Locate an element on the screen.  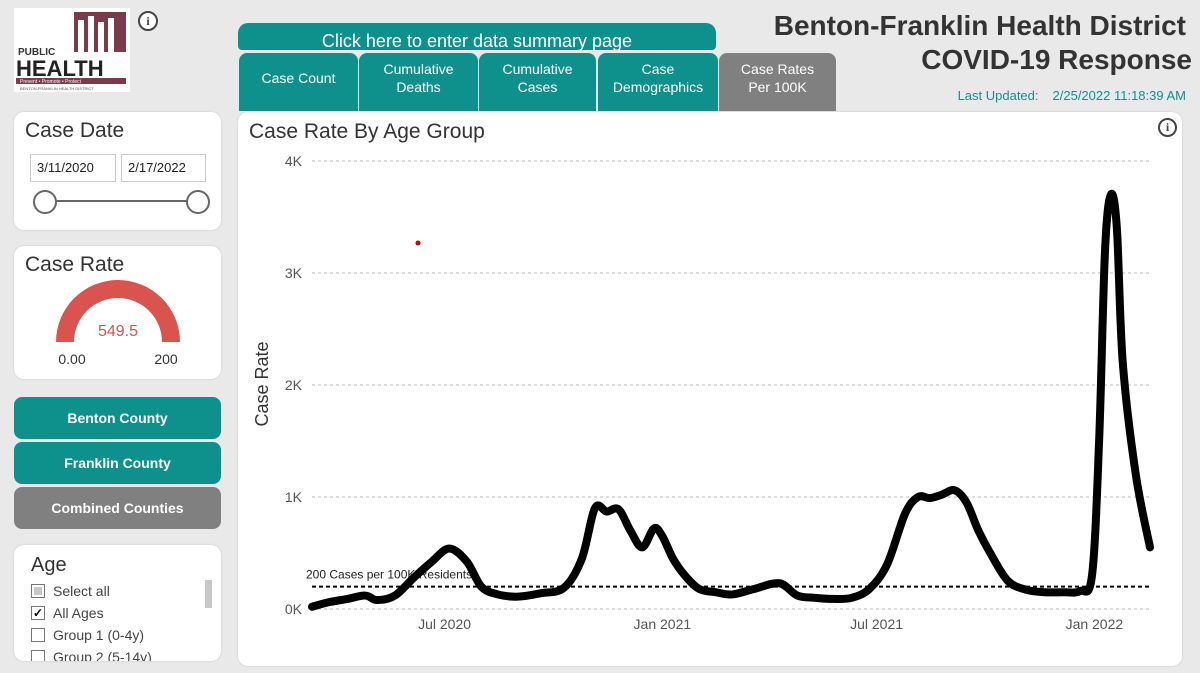
page-subtitle: COVID-19 Response is located at coordinates (1056, 59).